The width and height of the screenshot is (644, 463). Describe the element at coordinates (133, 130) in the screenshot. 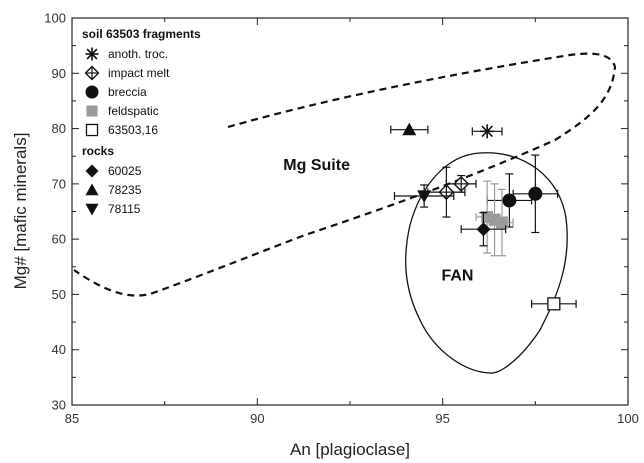

I see `legend-label-63503-16: 63503,16` at that location.